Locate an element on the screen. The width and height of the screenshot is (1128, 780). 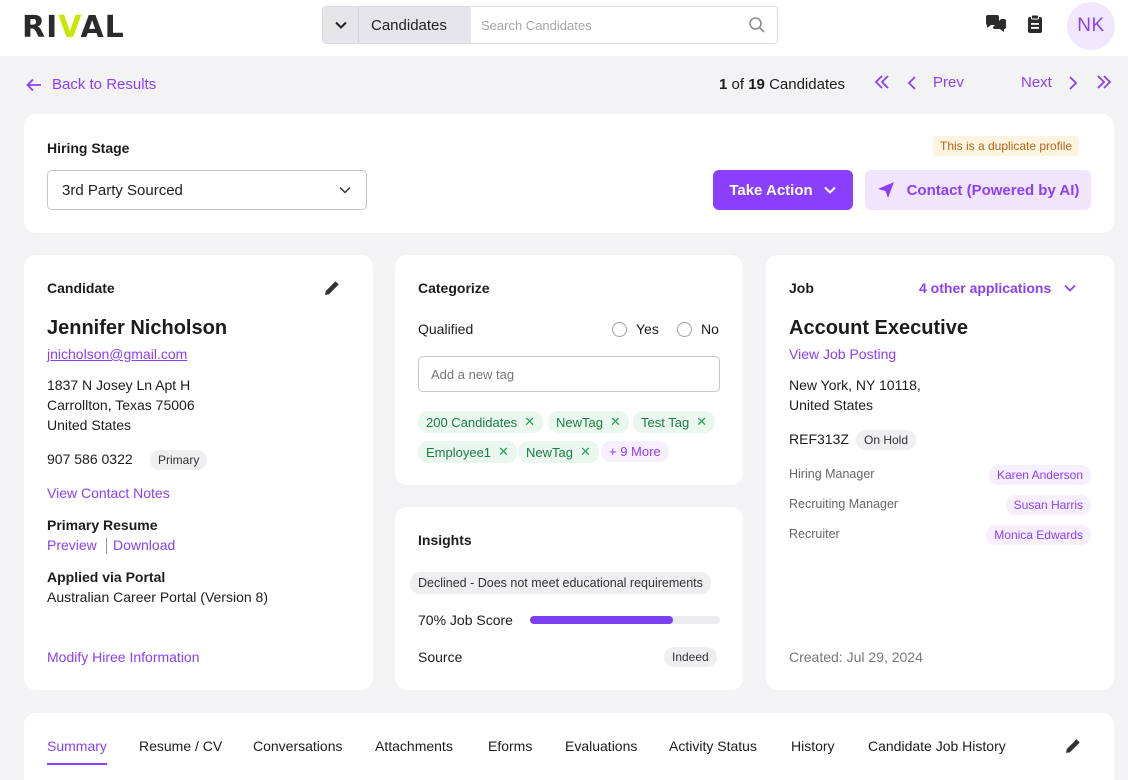
tab-conversations: Conversations is located at coordinates (298, 746).